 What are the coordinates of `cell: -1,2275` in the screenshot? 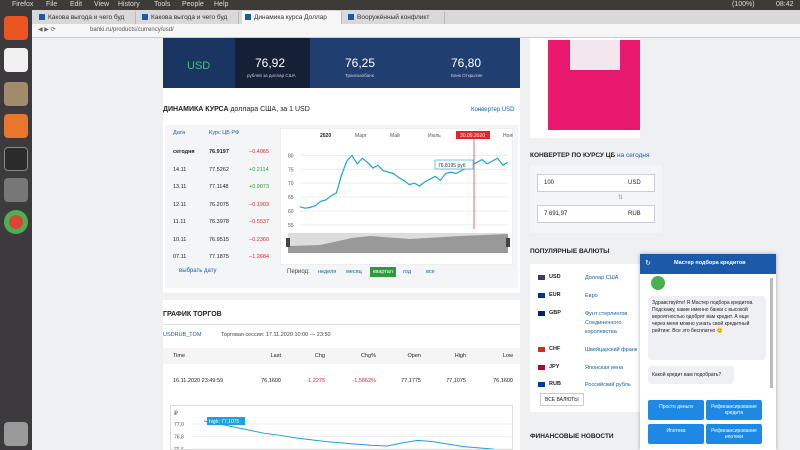 It's located at (315, 381).